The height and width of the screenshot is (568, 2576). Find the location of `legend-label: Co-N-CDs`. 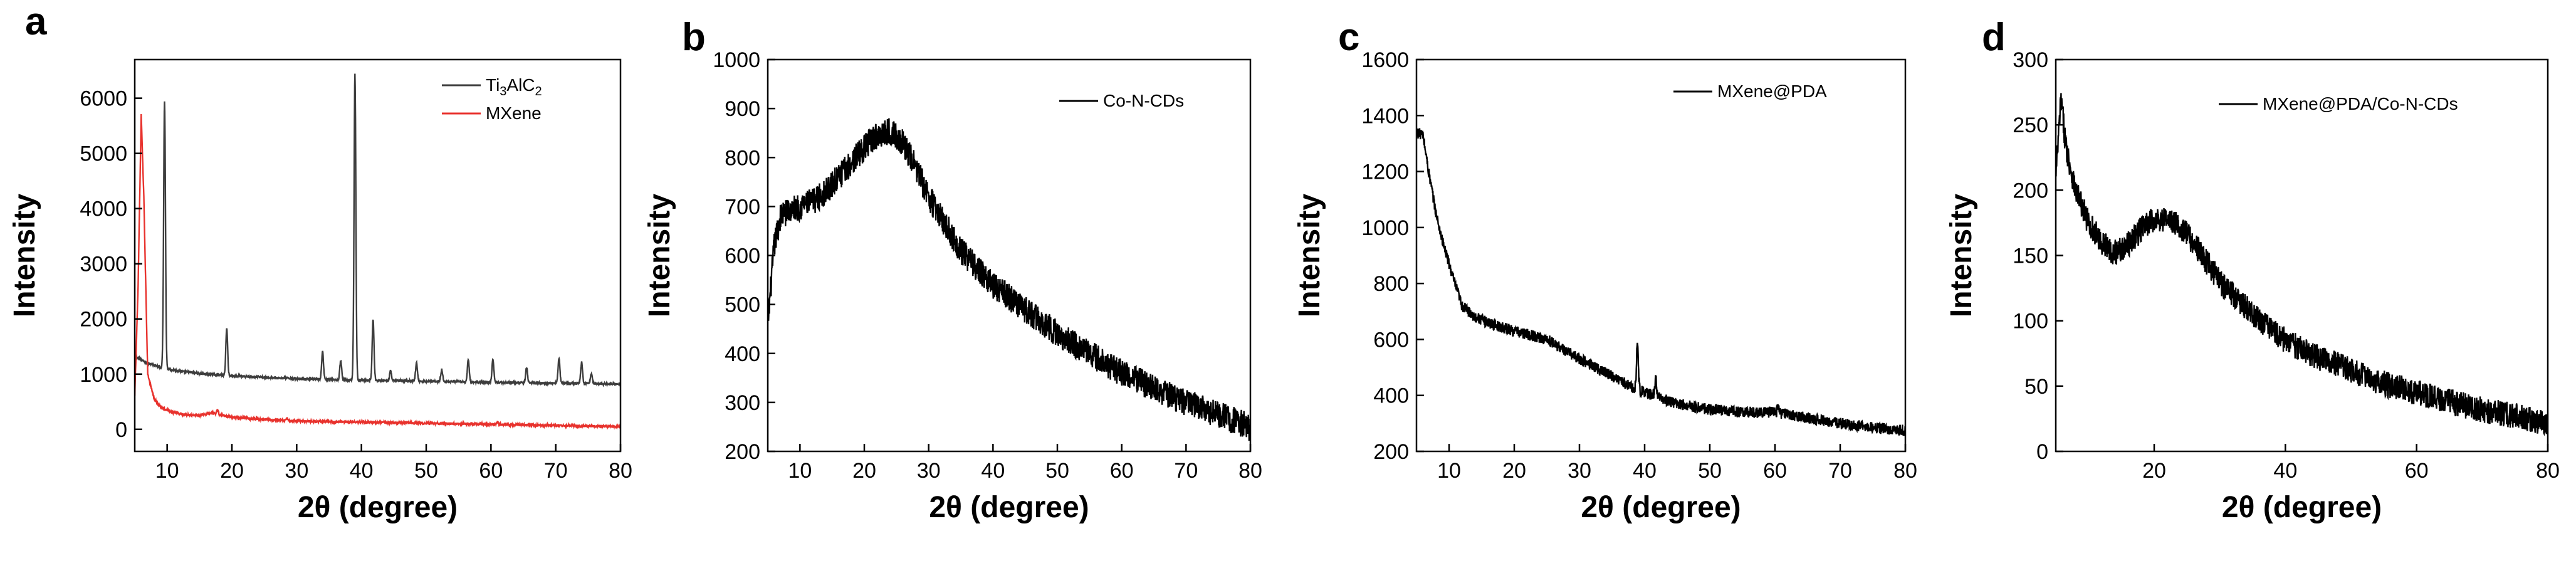

legend-label: Co-N-CDs is located at coordinates (1143, 100).